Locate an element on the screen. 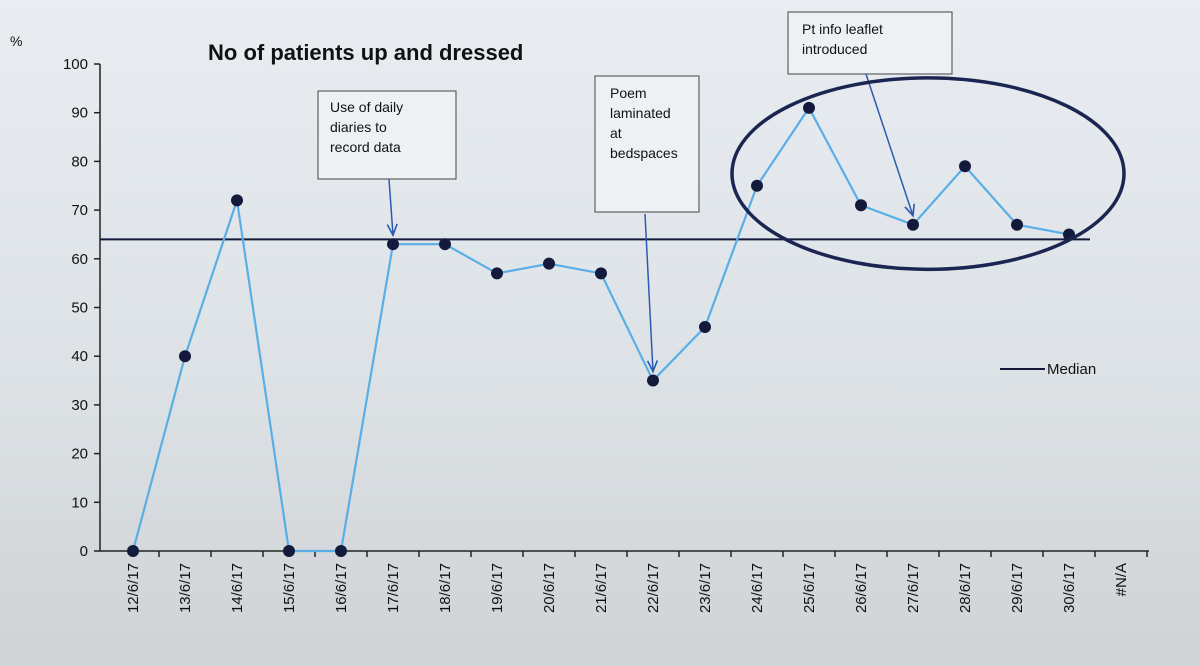  highlight-group is located at coordinates (928, 174).